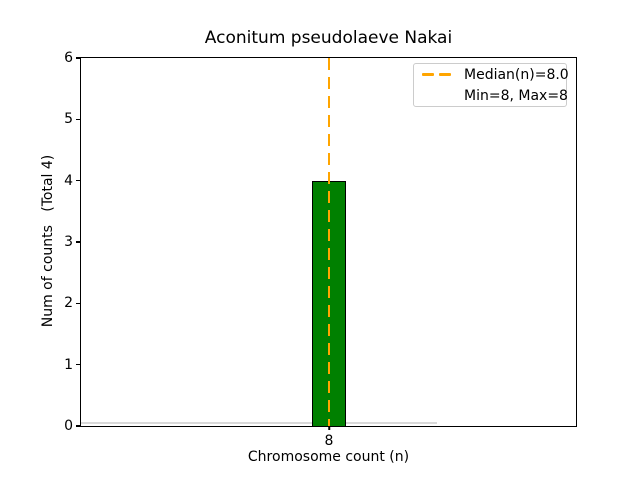 The image size is (640, 480). I want to click on y-tick-label: 4, so click(68, 180).